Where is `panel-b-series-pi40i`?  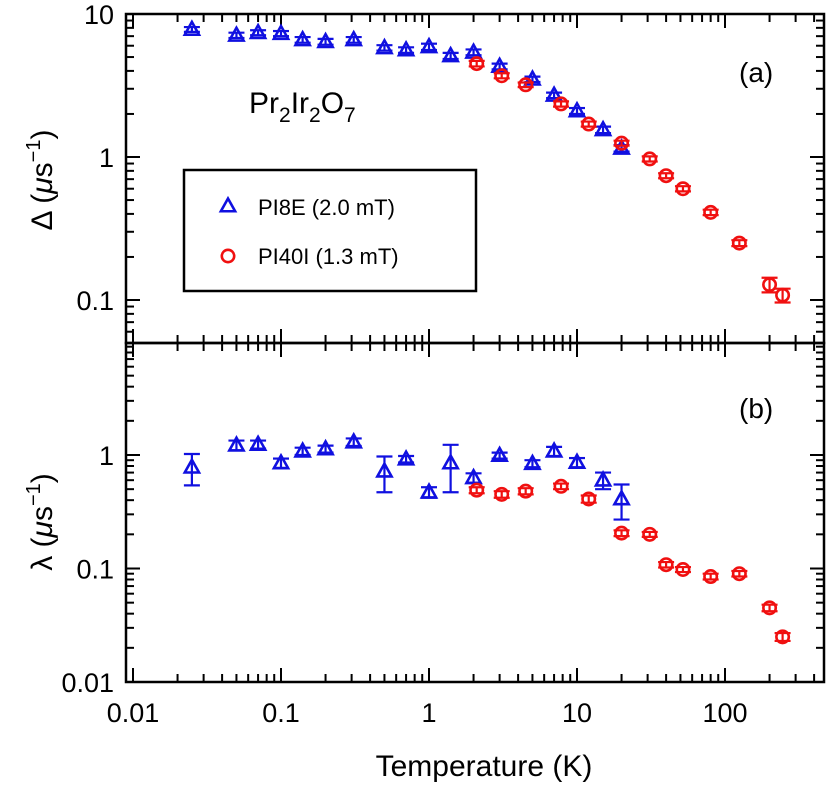
panel-b-series-pi40i is located at coordinates (629, 561).